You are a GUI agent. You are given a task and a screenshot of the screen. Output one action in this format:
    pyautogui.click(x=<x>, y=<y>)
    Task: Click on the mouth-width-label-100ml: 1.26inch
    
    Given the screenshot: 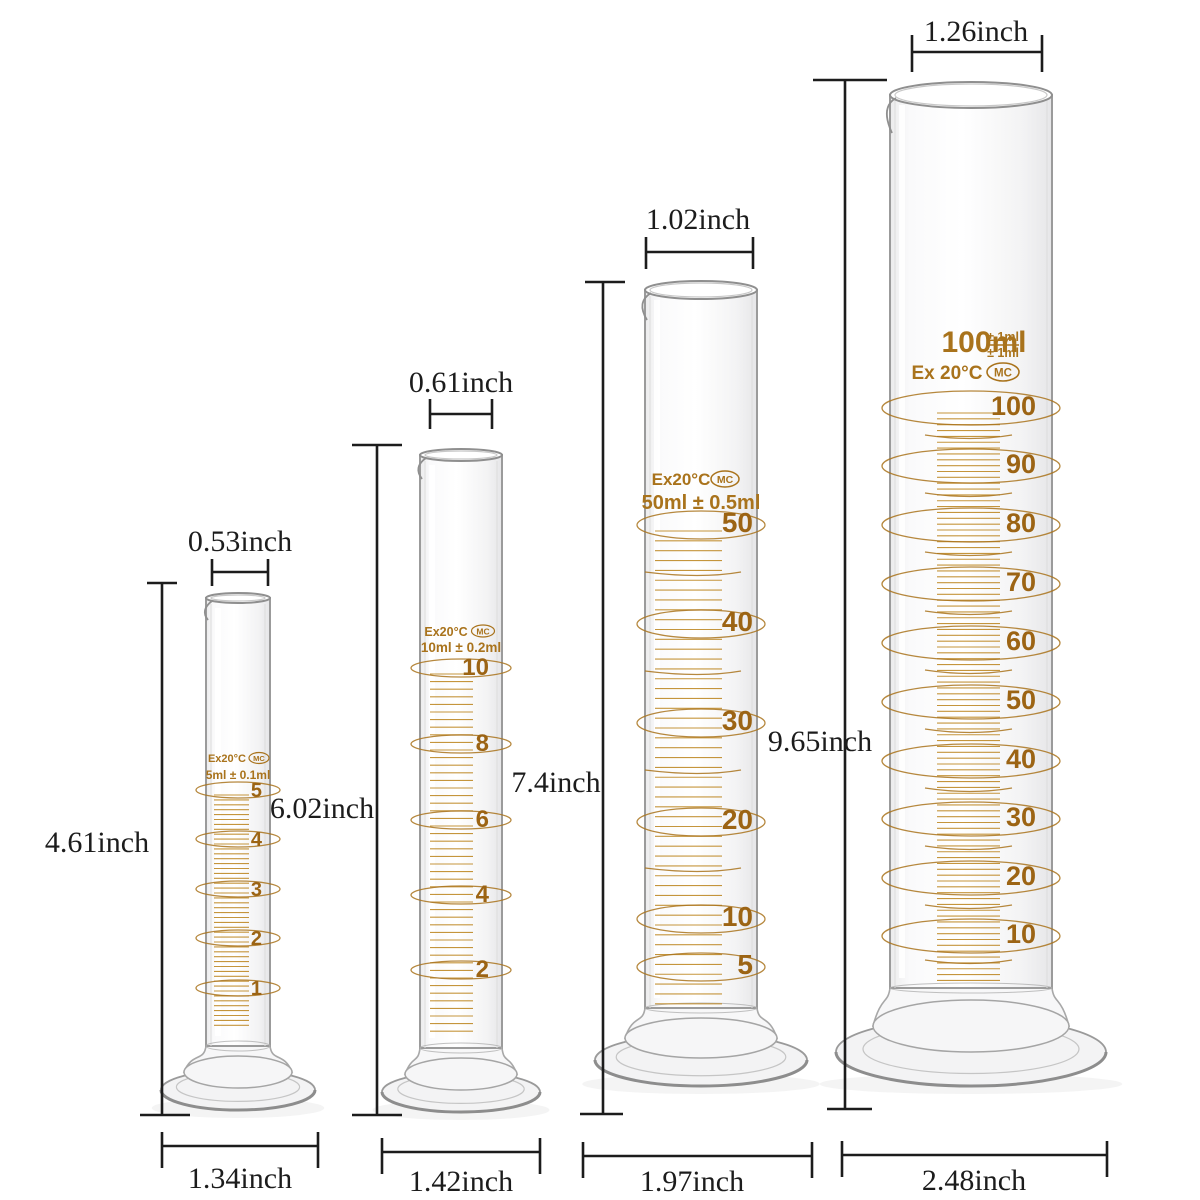 What is the action you would take?
    pyautogui.click(x=976, y=31)
    